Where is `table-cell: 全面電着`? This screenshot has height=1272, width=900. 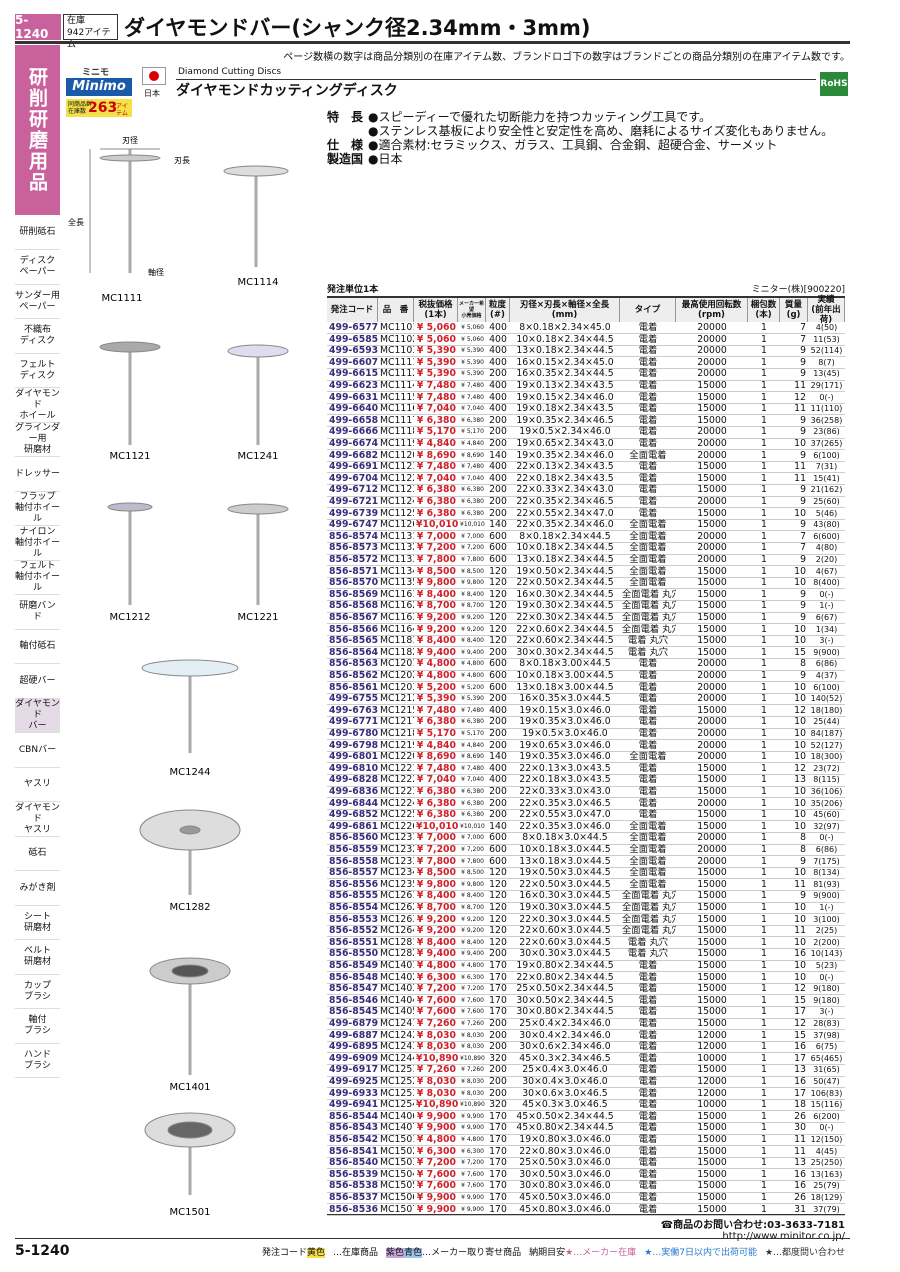 table-cell: 全面電着 is located at coordinates (648, 757).